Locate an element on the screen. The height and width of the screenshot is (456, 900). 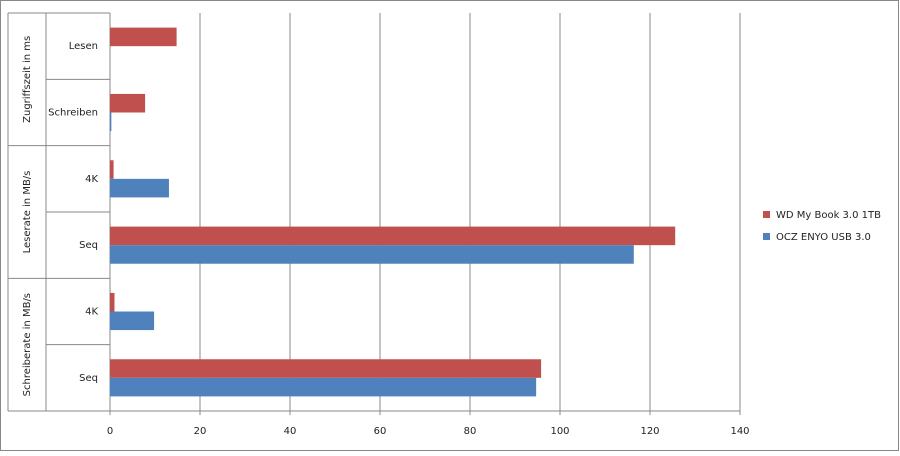
x-tick-label: 140 is located at coordinates (739, 431).